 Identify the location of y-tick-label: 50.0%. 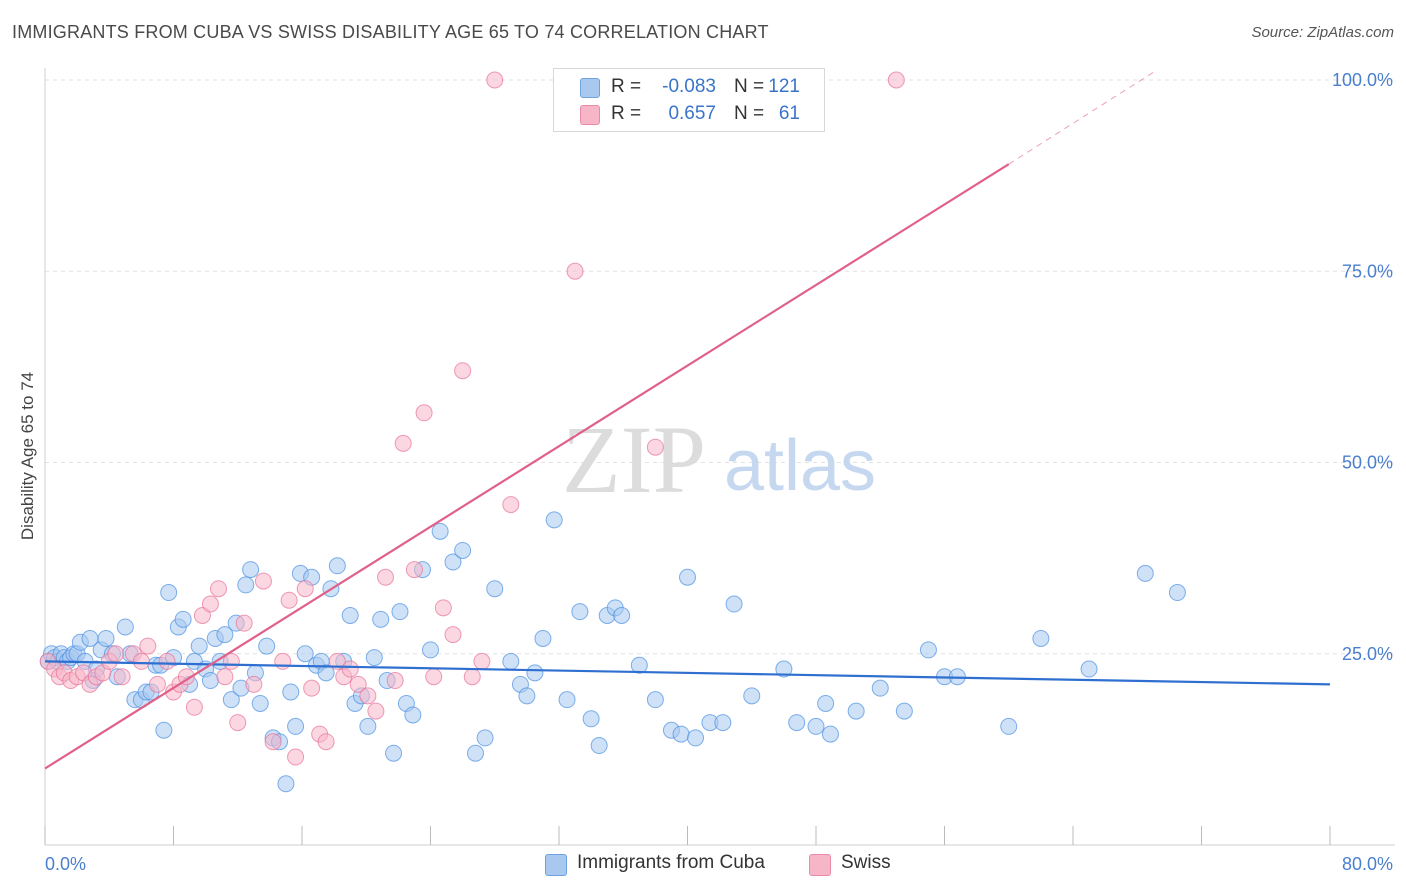
(1367, 463).